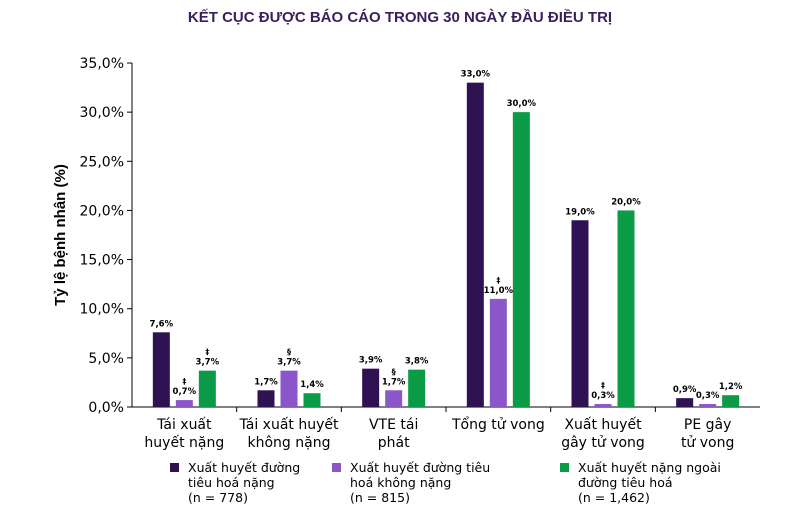 This screenshot has height=521, width=800. I want to click on data-label: 0,9%, so click(685, 390).